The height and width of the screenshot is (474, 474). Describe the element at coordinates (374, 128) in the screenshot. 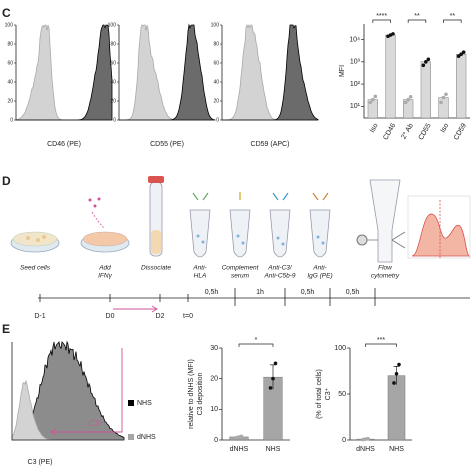

I see `x-tick-label: Iso` at that location.